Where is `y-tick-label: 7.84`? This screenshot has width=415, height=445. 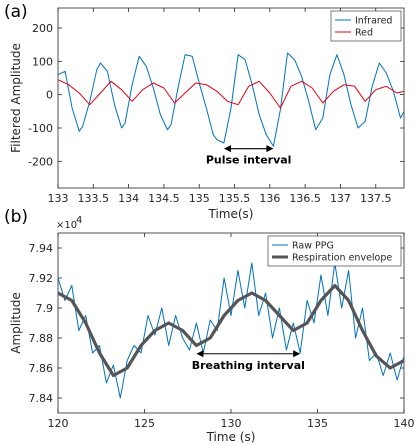
y-tick-label: 7.84 is located at coordinates (41, 398).